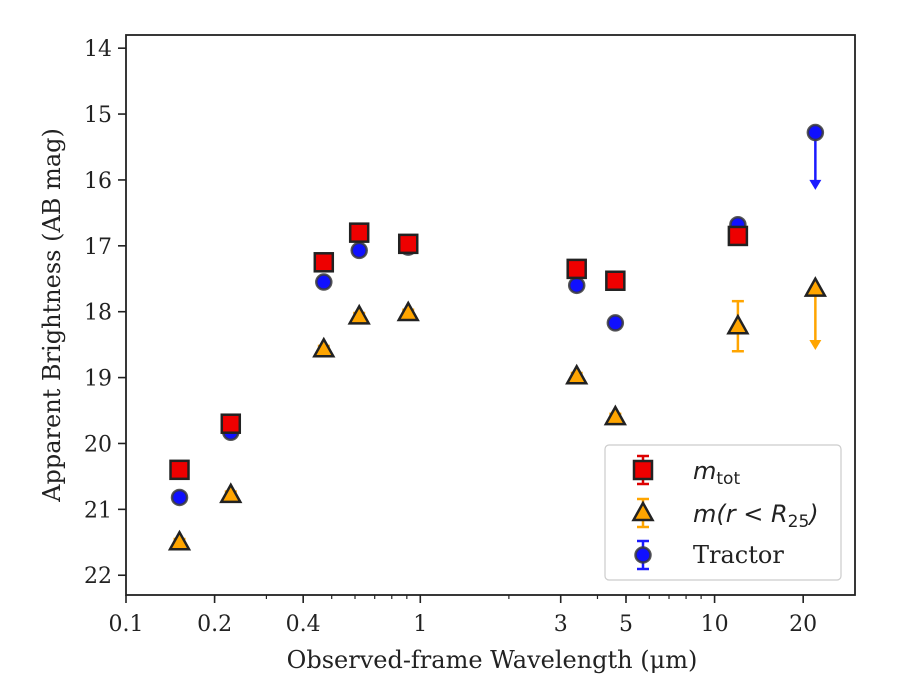  What do you see at coordinates (420, 624) in the screenshot?
I see `x-tick-label: 1` at bounding box center [420, 624].